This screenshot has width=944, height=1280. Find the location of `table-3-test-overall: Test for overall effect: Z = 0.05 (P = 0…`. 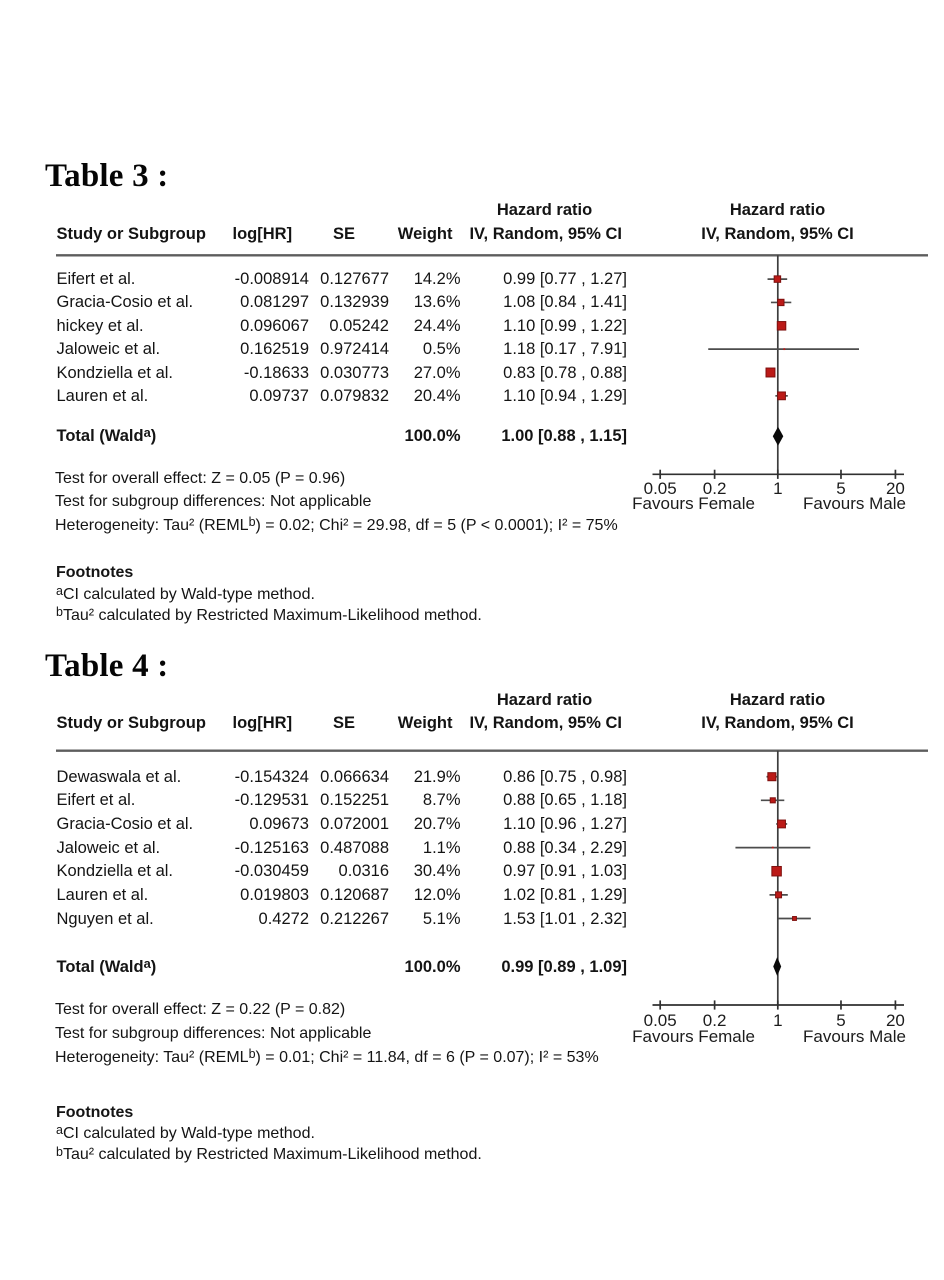

table-3-test-overall: Test for overall effect: Z = 0.05 (P = 0… is located at coordinates (200, 478).